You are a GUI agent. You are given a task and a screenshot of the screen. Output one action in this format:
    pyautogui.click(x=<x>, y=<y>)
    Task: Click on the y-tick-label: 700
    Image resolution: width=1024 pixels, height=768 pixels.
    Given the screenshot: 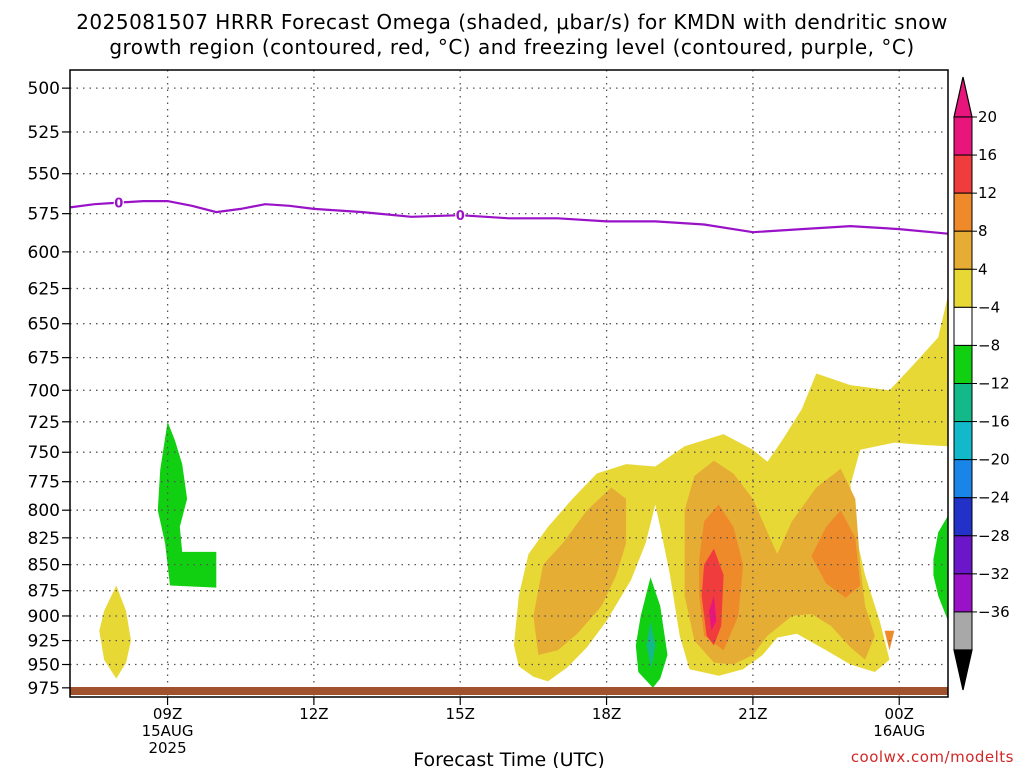 What is the action you would take?
    pyautogui.click(x=44, y=391)
    